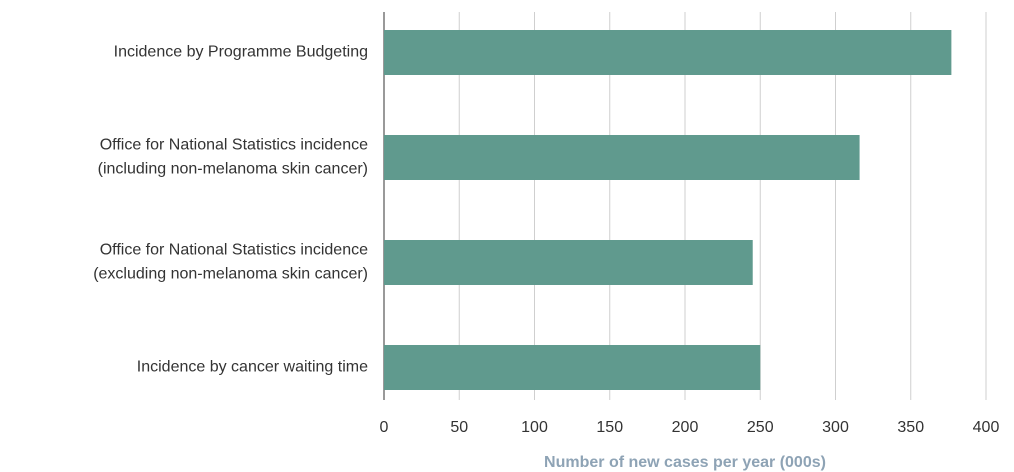  What do you see at coordinates (384, 427) in the screenshot?
I see `x-tick-label: 0` at bounding box center [384, 427].